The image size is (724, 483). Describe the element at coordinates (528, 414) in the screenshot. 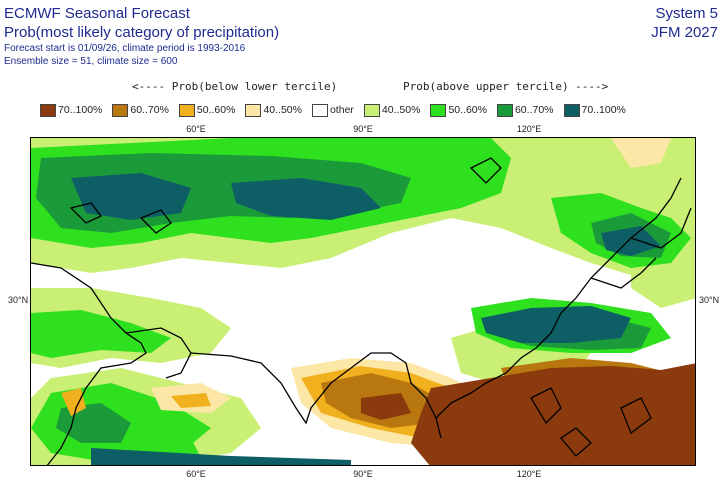

I see `dry-brown-regions` at that location.